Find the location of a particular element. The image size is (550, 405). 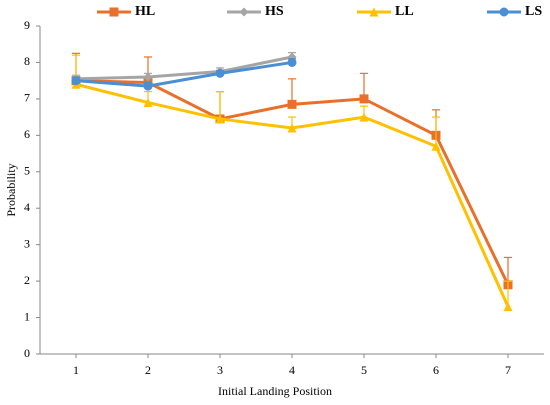

y-axis-label: Probability is located at coordinates (11, 189).